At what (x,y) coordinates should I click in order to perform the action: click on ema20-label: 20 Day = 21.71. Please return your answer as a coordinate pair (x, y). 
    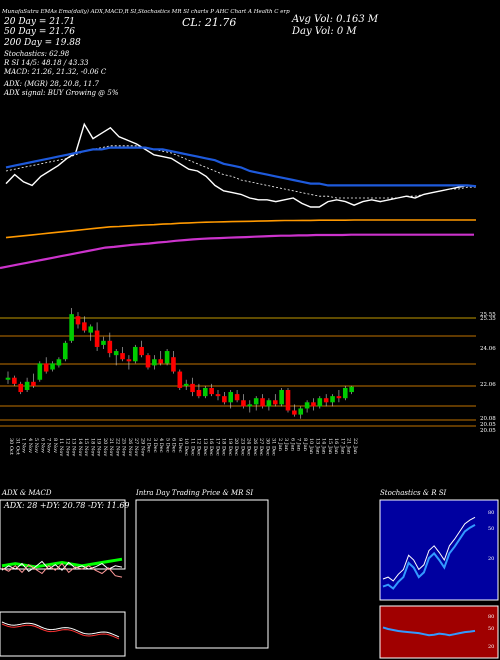
    Looking at the image, I should click on (40, 22).